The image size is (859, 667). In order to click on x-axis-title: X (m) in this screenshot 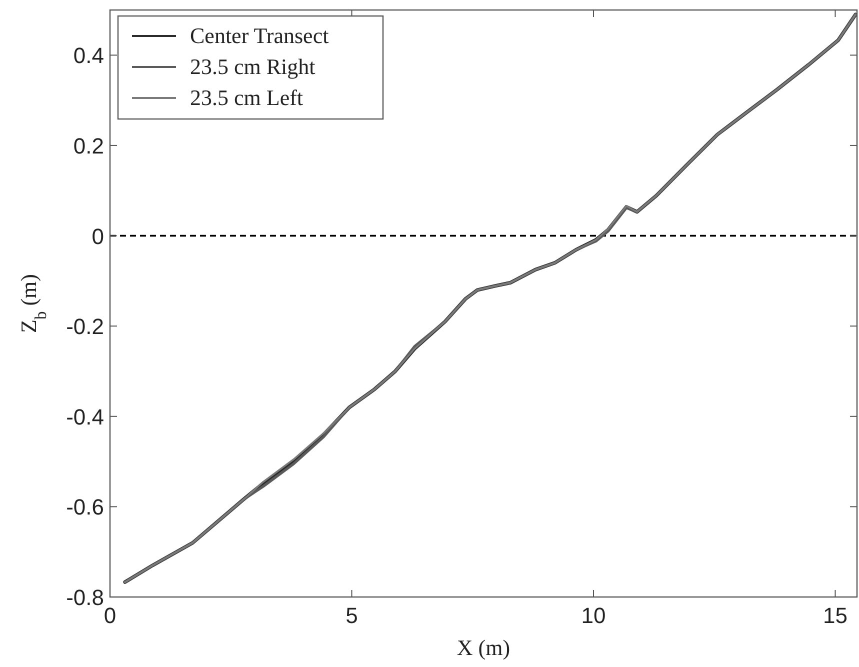, I will do `click(483, 647)`.